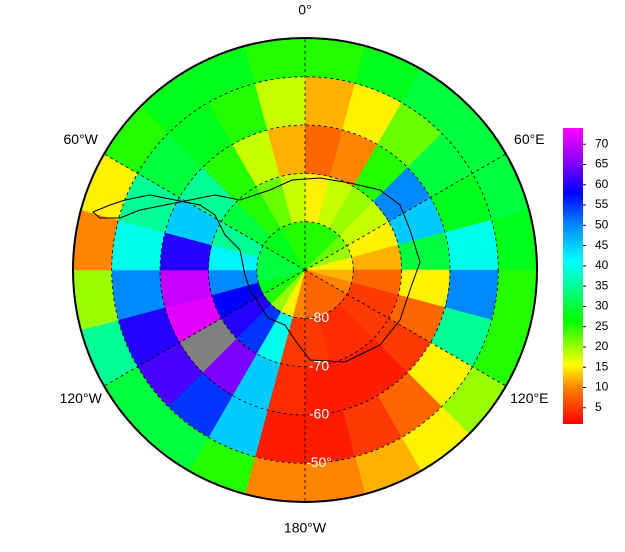 This screenshot has width=625, height=552. Describe the element at coordinates (602, 346) in the screenshot. I see `colorbar-tick-label: 20` at that location.